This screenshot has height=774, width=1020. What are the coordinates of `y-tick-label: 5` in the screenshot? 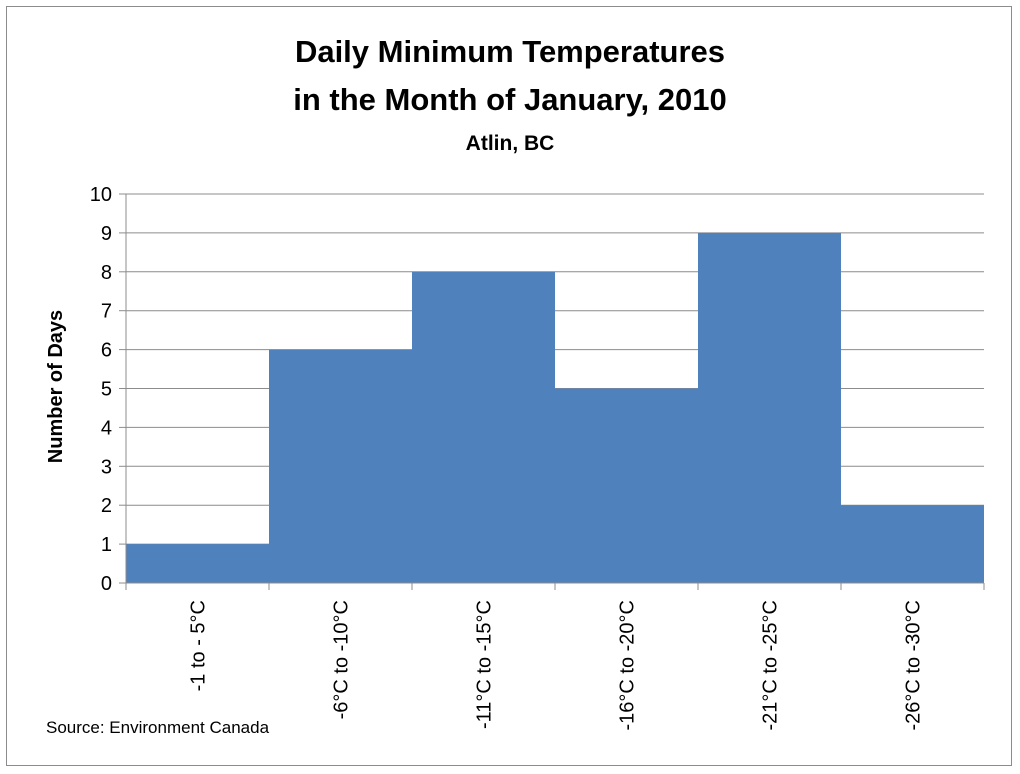 It's located at (106, 390).